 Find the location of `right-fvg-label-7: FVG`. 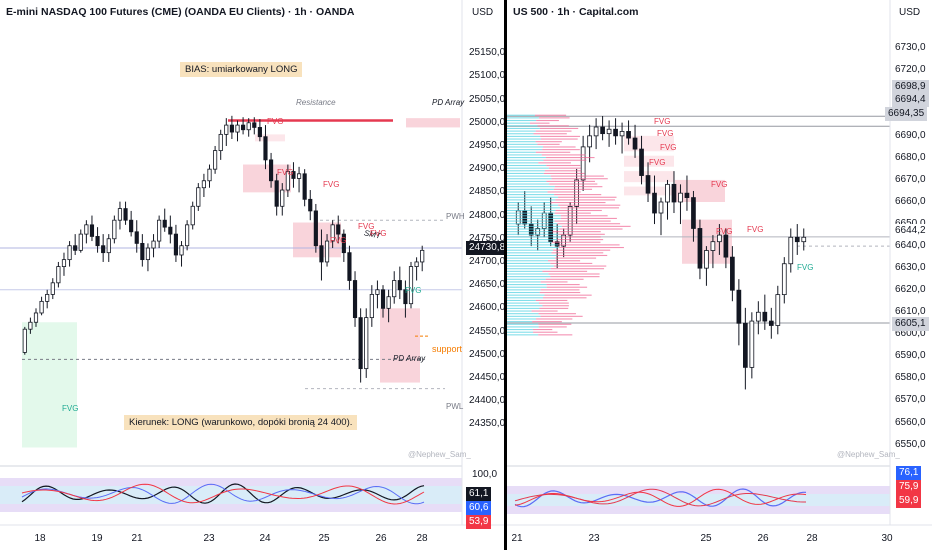

right-fvg-label-7: FVG is located at coordinates (755, 229).